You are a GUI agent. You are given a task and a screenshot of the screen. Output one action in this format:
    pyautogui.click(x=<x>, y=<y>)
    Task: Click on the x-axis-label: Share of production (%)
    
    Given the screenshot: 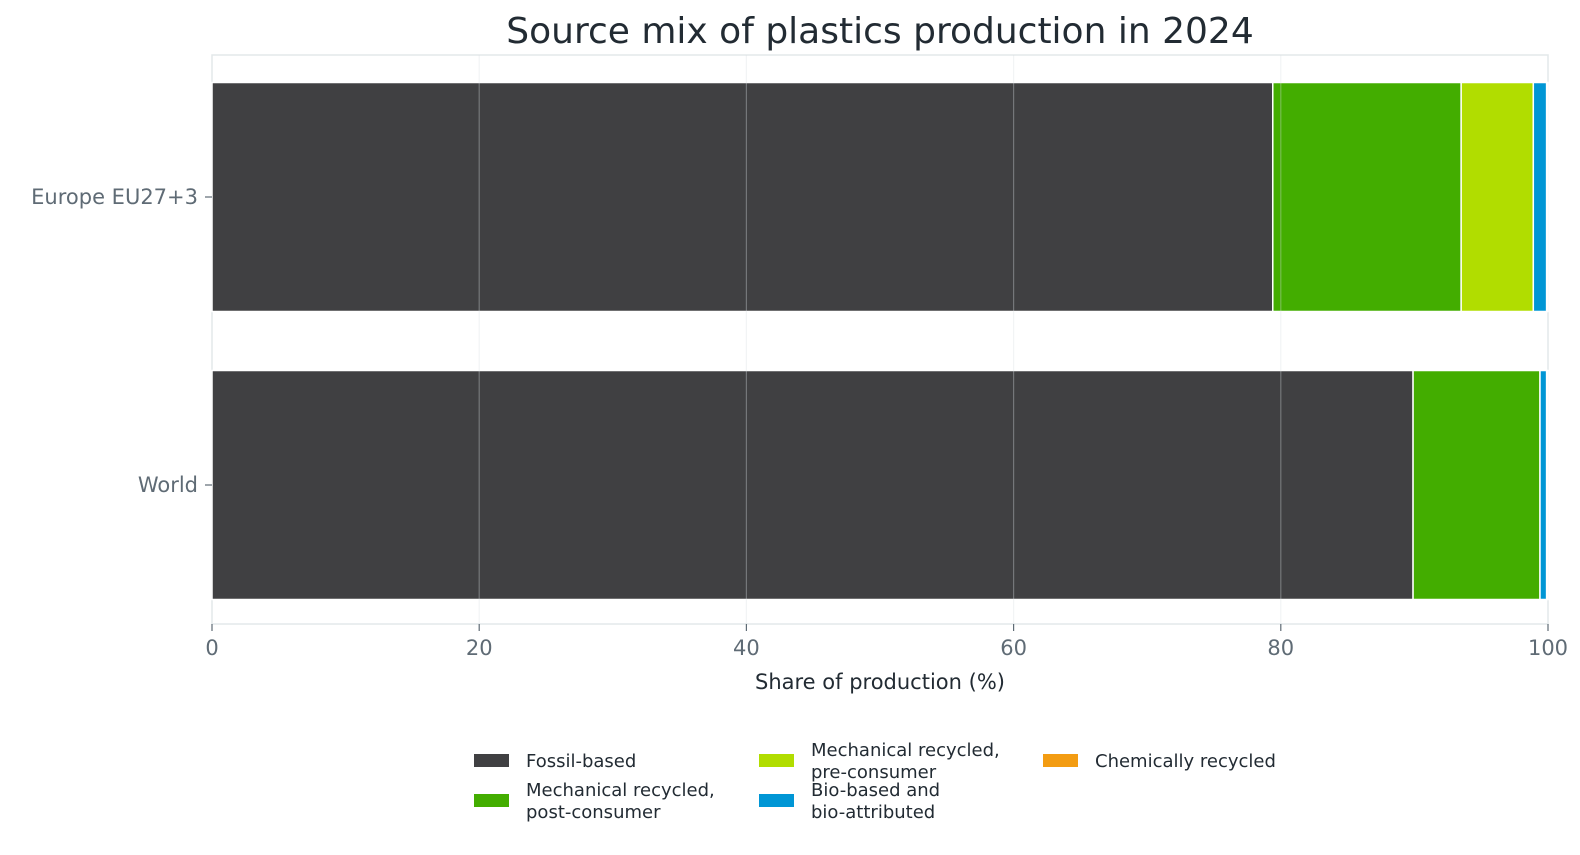 What is the action you would take?
    pyautogui.click(x=880, y=682)
    